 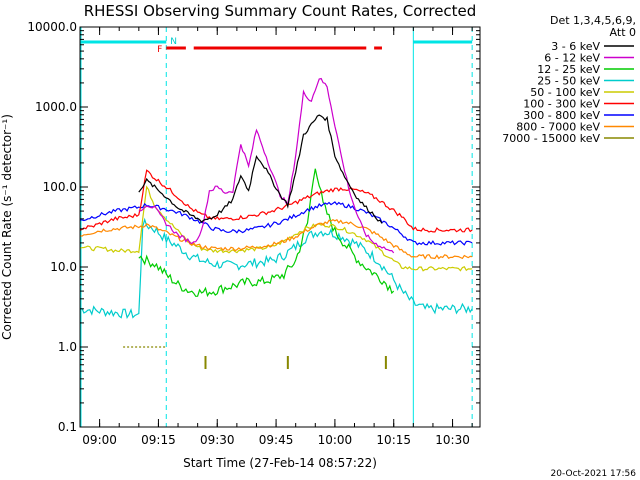 What do you see at coordinates (594, 474) in the screenshot?
I see `generation-timestamp: 20-Oct-2021 17:56` at bounding box center [594, 474].